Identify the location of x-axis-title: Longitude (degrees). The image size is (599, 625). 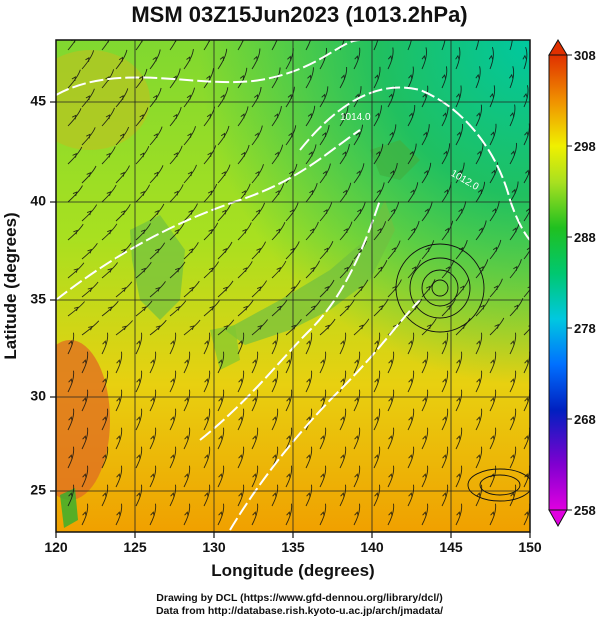
(292, 570).